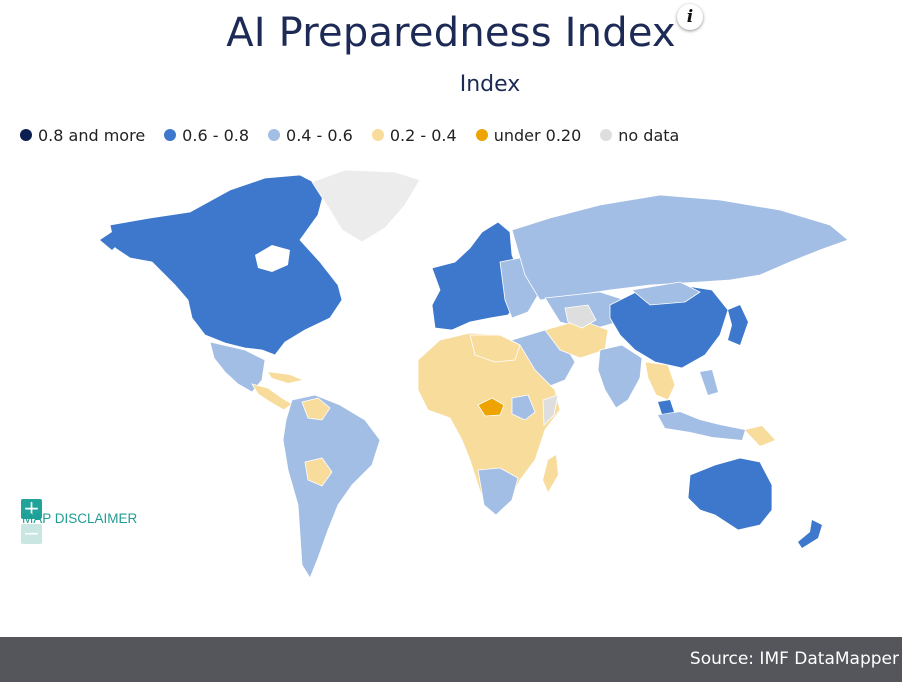 The width and height of the screenshot is (902, 682). What do you see at coordinates (92, 135) in the screenshot?
I see `legend-label: 0.8 and more` at bounding box center [92, 135].